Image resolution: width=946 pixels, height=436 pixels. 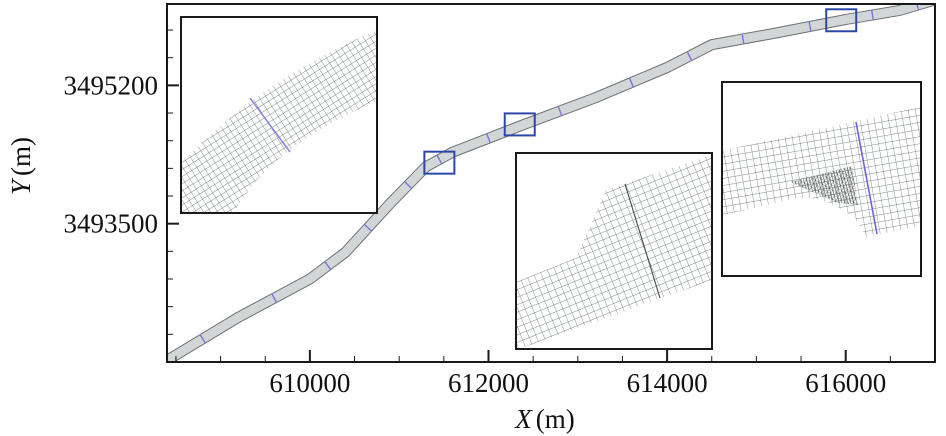 What do you see at coordinates (111, 224) in the screenshot?
I see `y-tick-label: 3493500` at bounding box center [111, 224].